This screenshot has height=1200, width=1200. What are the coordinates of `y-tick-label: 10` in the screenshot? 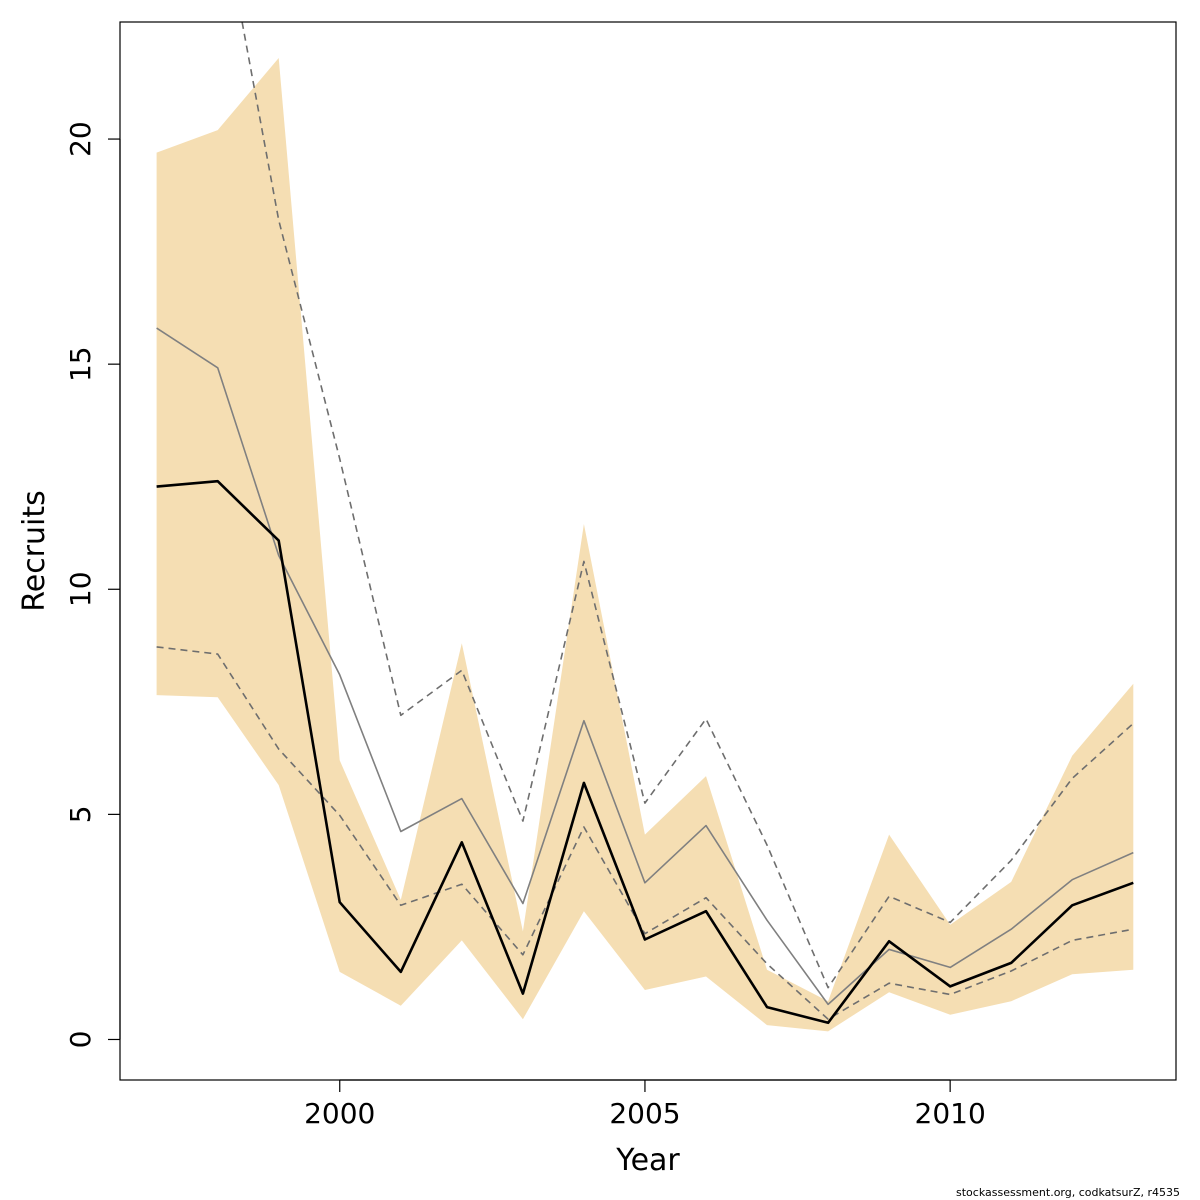 It's located at (80, 589).